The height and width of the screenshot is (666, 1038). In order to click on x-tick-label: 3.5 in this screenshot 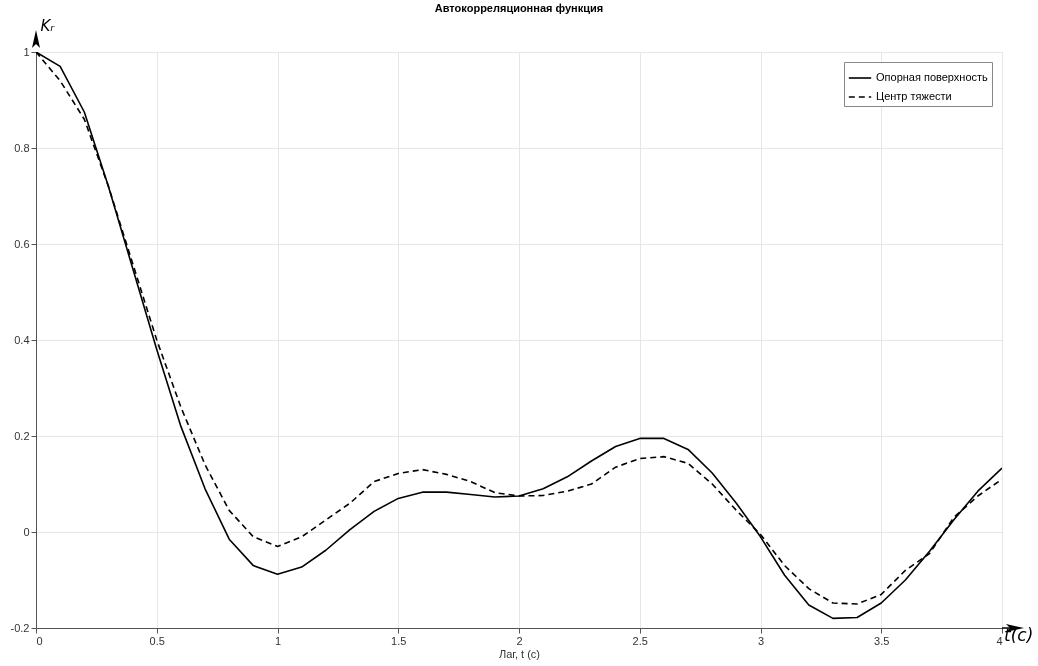, I will do `click(882, 640)`.